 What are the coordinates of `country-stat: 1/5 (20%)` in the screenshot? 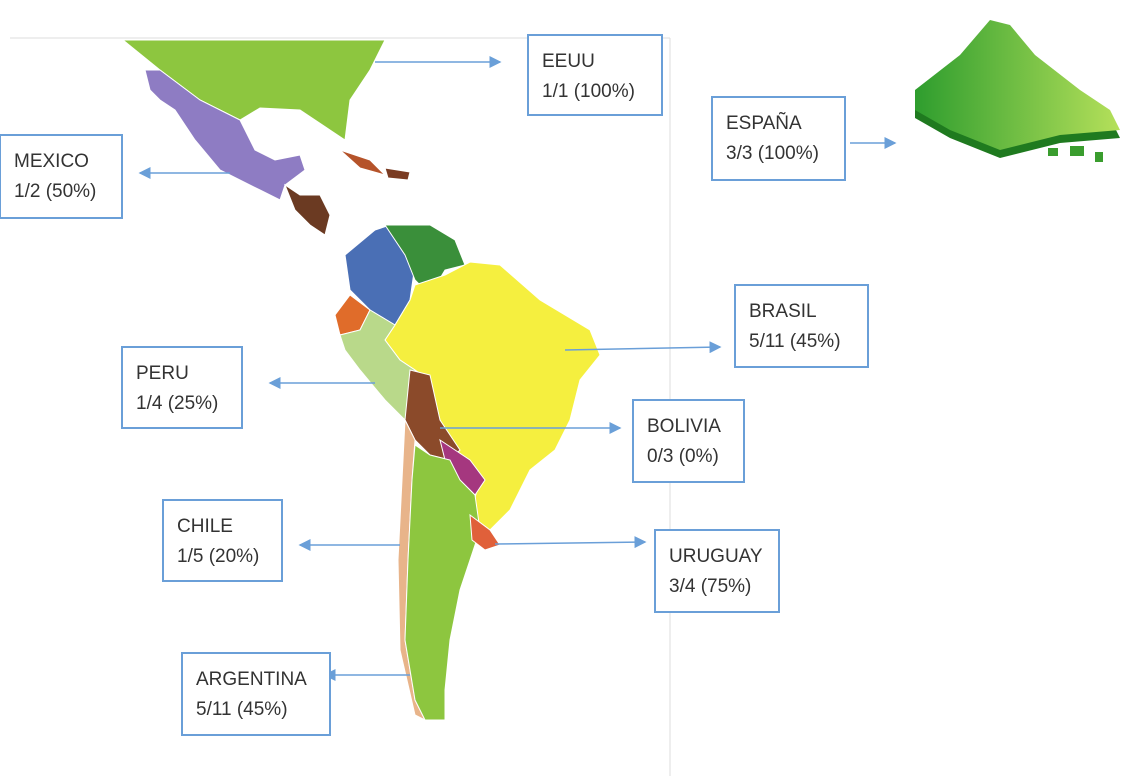 It's located at (218, 556).